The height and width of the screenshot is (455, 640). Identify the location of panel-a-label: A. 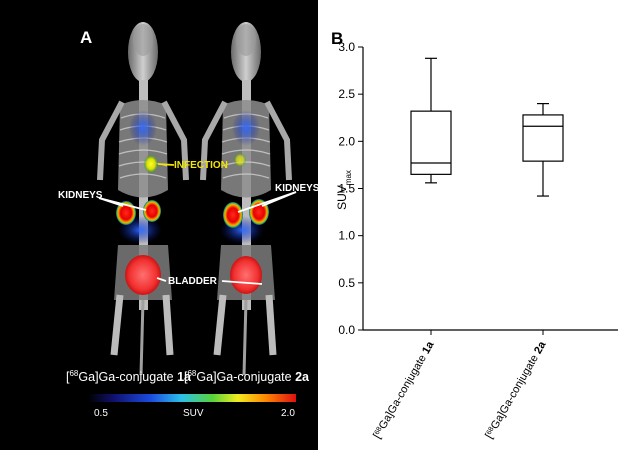
(86, 37).